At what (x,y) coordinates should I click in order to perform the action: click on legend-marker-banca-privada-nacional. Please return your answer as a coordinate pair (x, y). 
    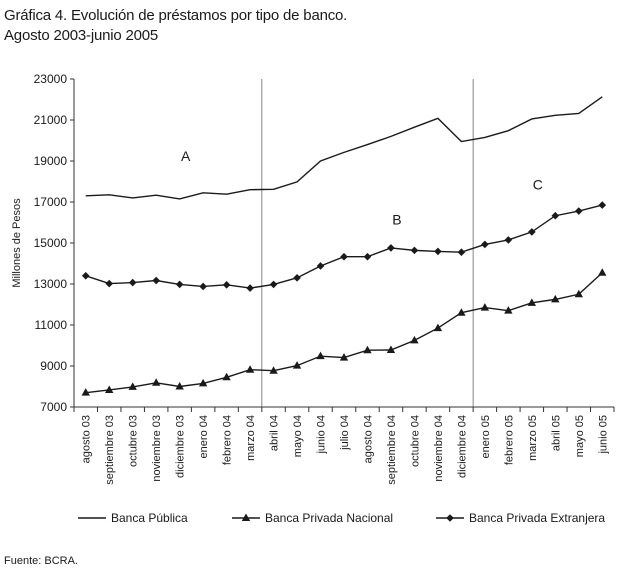
    Looking at the image, I should click on (246, 517).